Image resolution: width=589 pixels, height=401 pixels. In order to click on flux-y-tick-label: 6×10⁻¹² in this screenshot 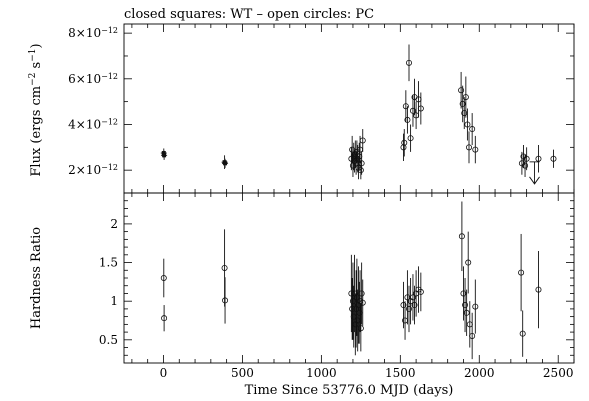, I will do `click(93, 78)`.